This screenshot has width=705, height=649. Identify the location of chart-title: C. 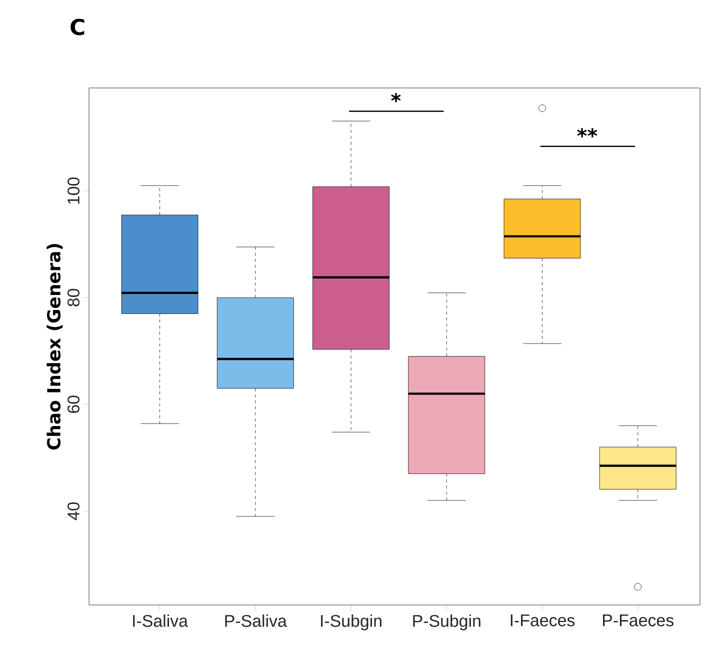
(77, 27).